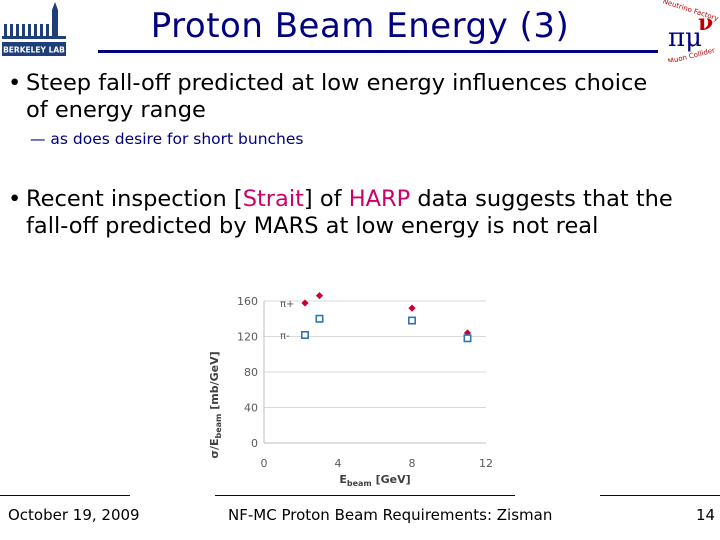 This screenshot has width=720, height=540. What do you see at coordinates (214, 382) in the screenshot?
I see `y-axis-label-unit: [mb/GeV]` at bounding box center [214, 382].